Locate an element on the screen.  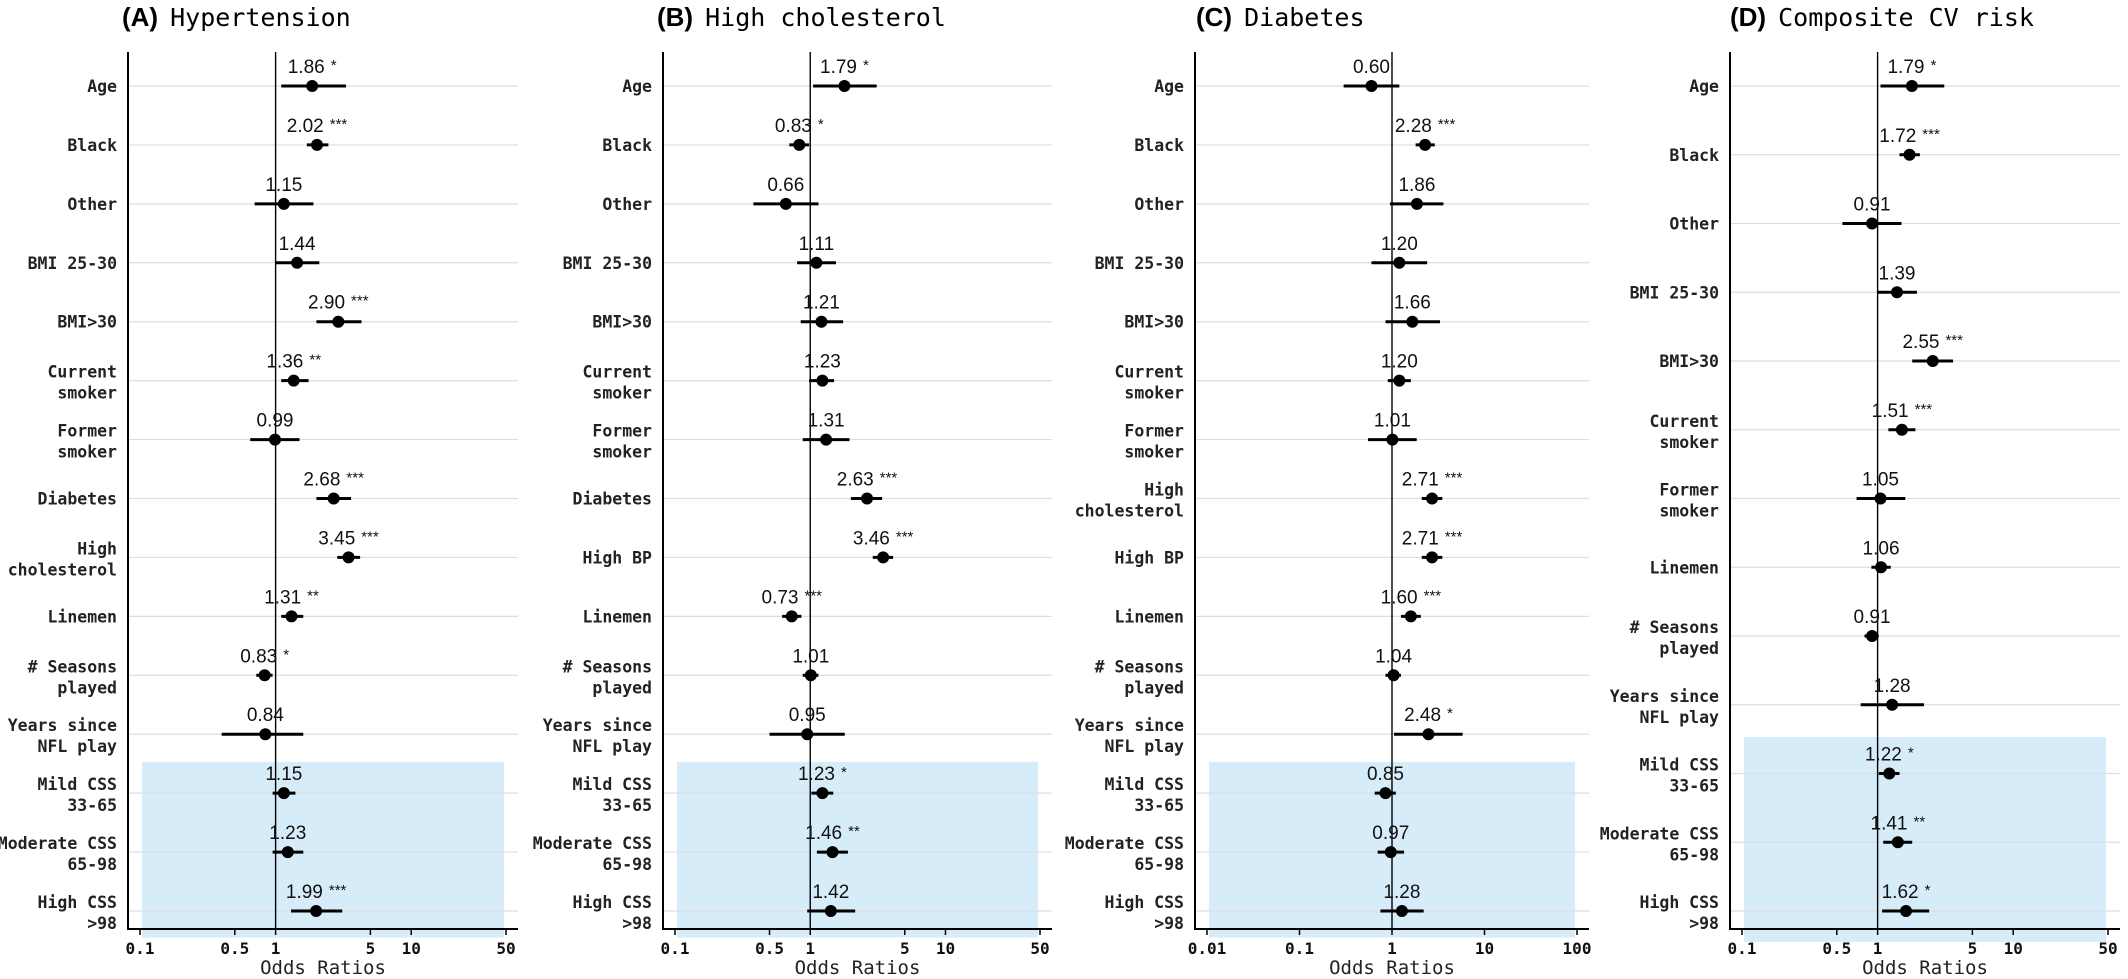
panel-letter: (C) is located at coordinates (1214, 17).